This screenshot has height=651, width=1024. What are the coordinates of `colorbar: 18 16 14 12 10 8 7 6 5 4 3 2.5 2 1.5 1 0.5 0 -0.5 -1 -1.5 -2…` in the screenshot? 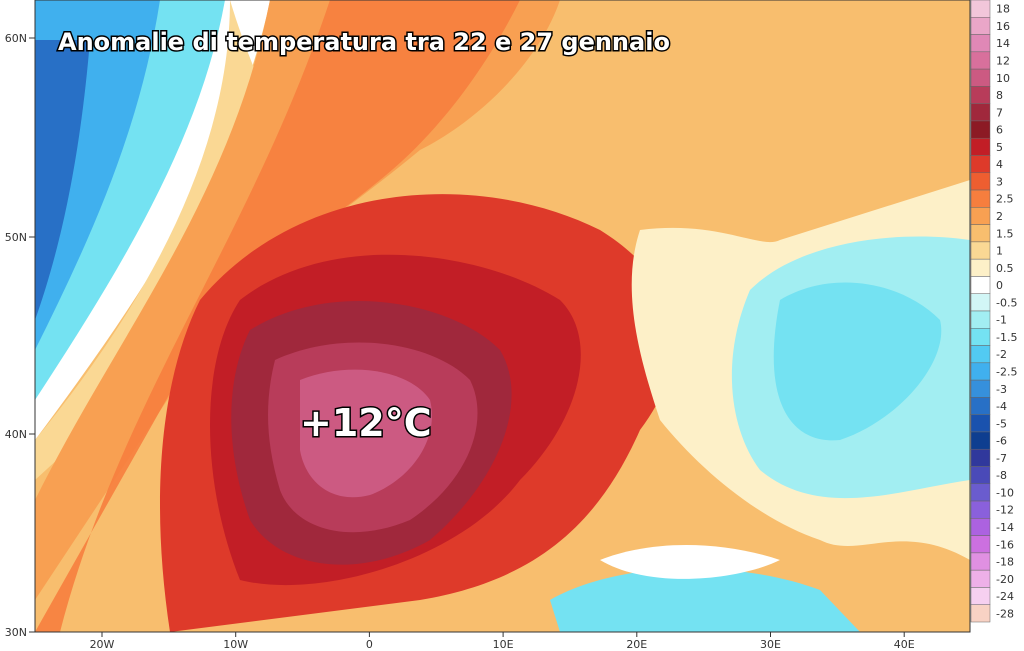 It's located at (993, 311).